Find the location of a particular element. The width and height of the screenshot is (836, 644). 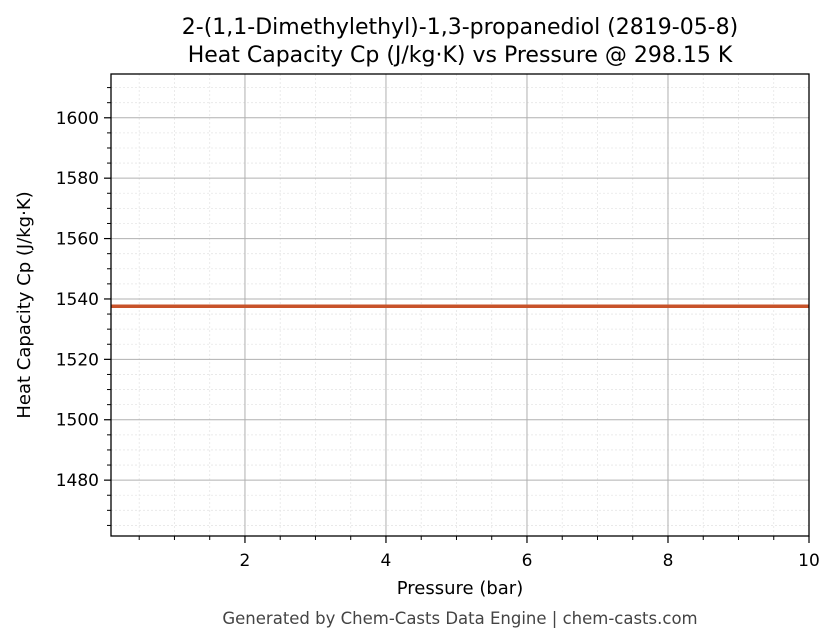

y-axis-label: Heat Capacity Cp (J/kg·K) is located at coordinates (24, 304).